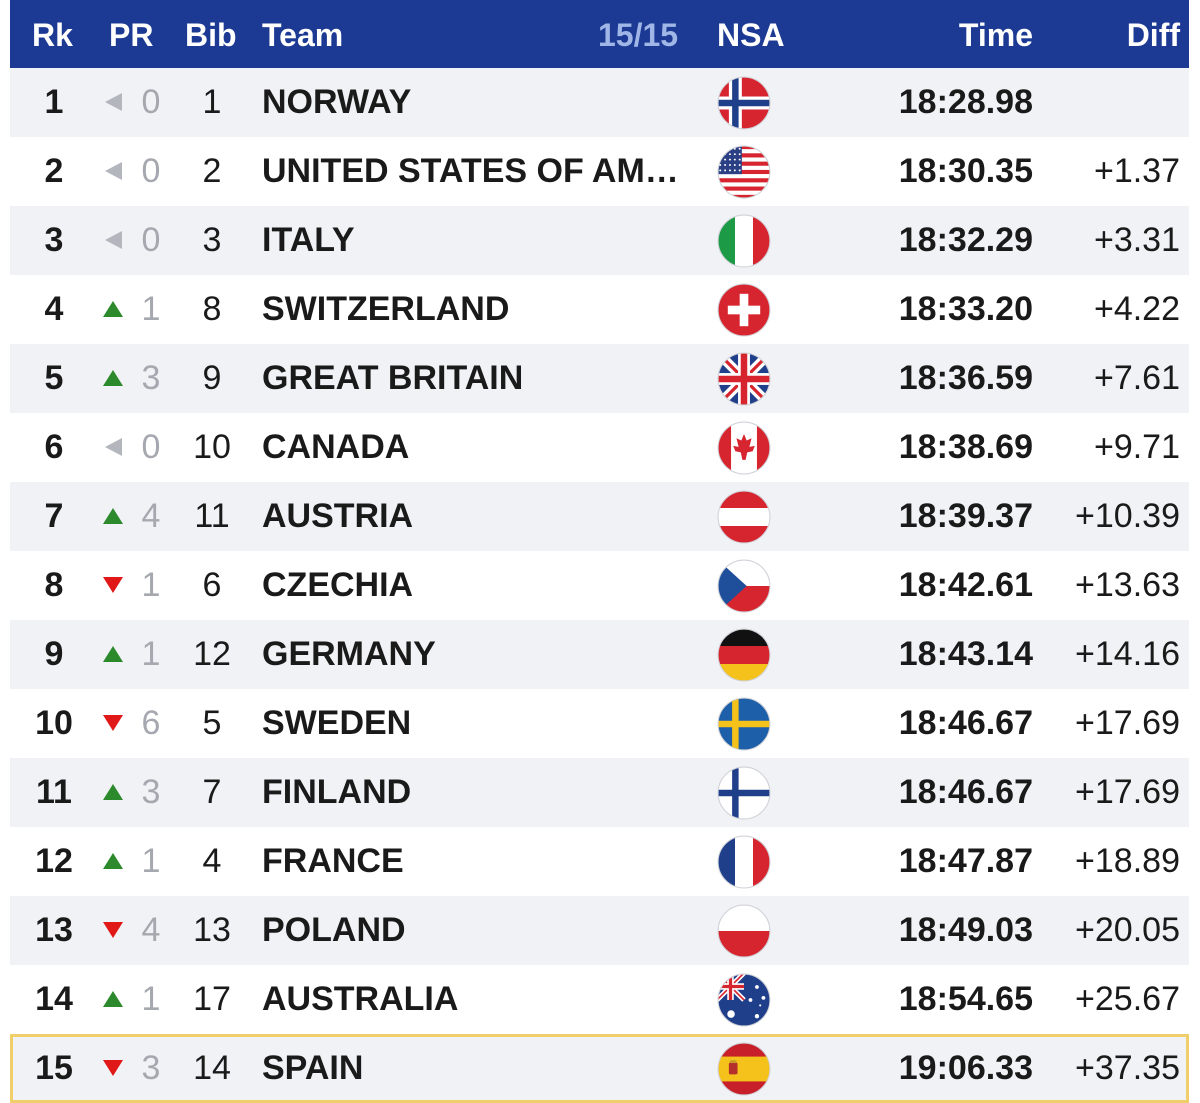  Describe the element at coordinates (212, 447) in the screenshot. I see `bib-number: 10` at that location.